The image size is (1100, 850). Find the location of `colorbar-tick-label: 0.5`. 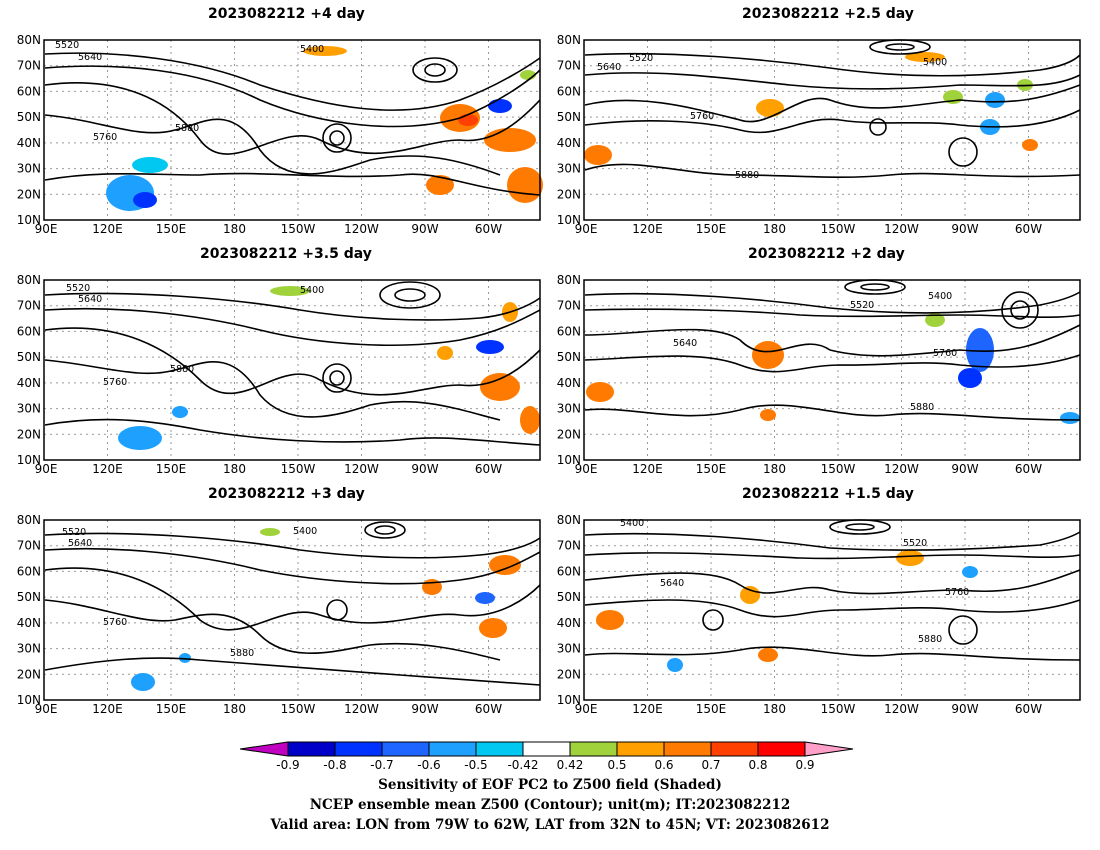

colorbar-tick-label: 0.5 is located at coordinates (616, 765).